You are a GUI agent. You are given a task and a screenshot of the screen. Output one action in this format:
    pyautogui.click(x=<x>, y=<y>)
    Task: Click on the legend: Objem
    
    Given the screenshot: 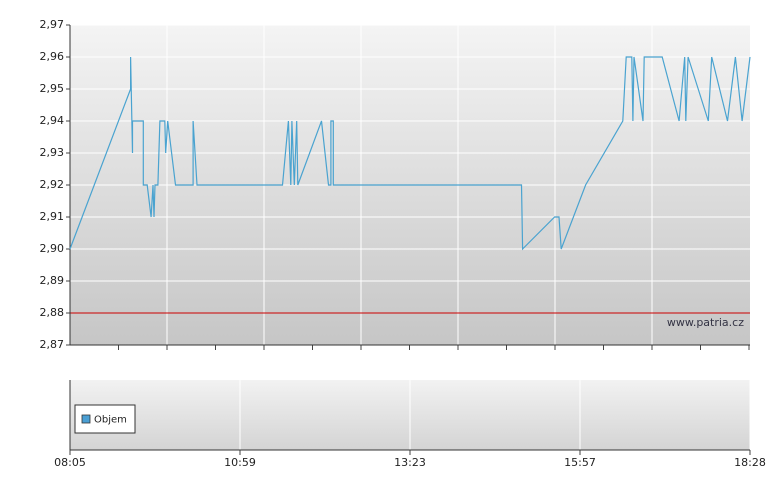 What is the action you would take?
    pyautogui.click(x=105, y=419)
    